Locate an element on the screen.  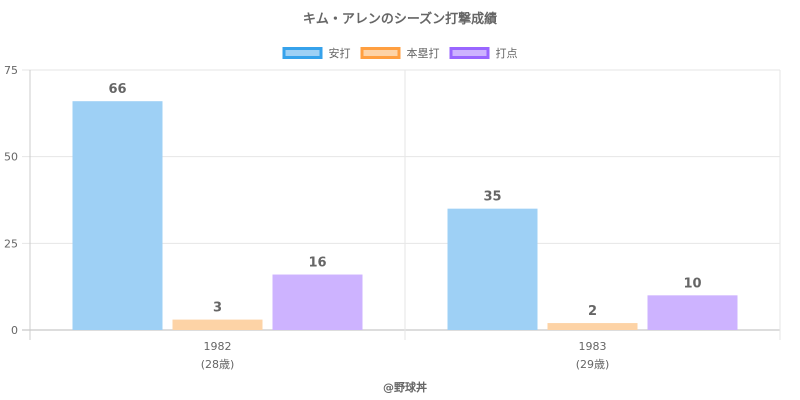
x-tick-label: 1983 is located at coordinates (593, 346).